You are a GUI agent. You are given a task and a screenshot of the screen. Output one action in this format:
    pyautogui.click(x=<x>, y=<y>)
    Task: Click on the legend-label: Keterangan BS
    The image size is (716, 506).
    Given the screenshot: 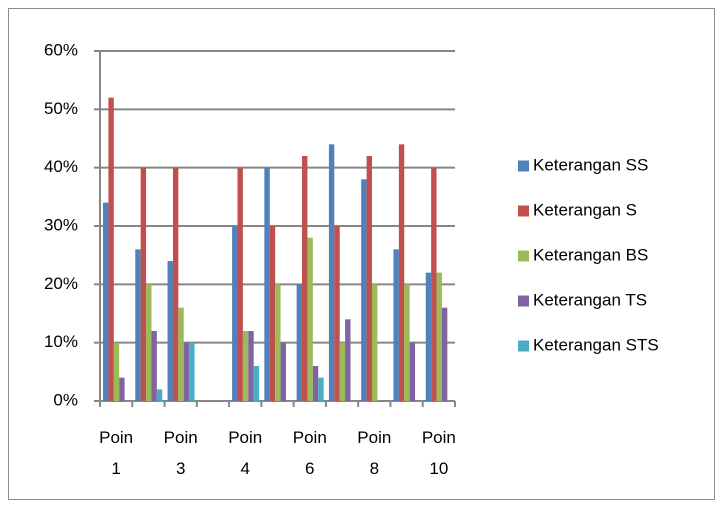 What is the action you would take?
    pyautogui.click(x=590, y=254)
    